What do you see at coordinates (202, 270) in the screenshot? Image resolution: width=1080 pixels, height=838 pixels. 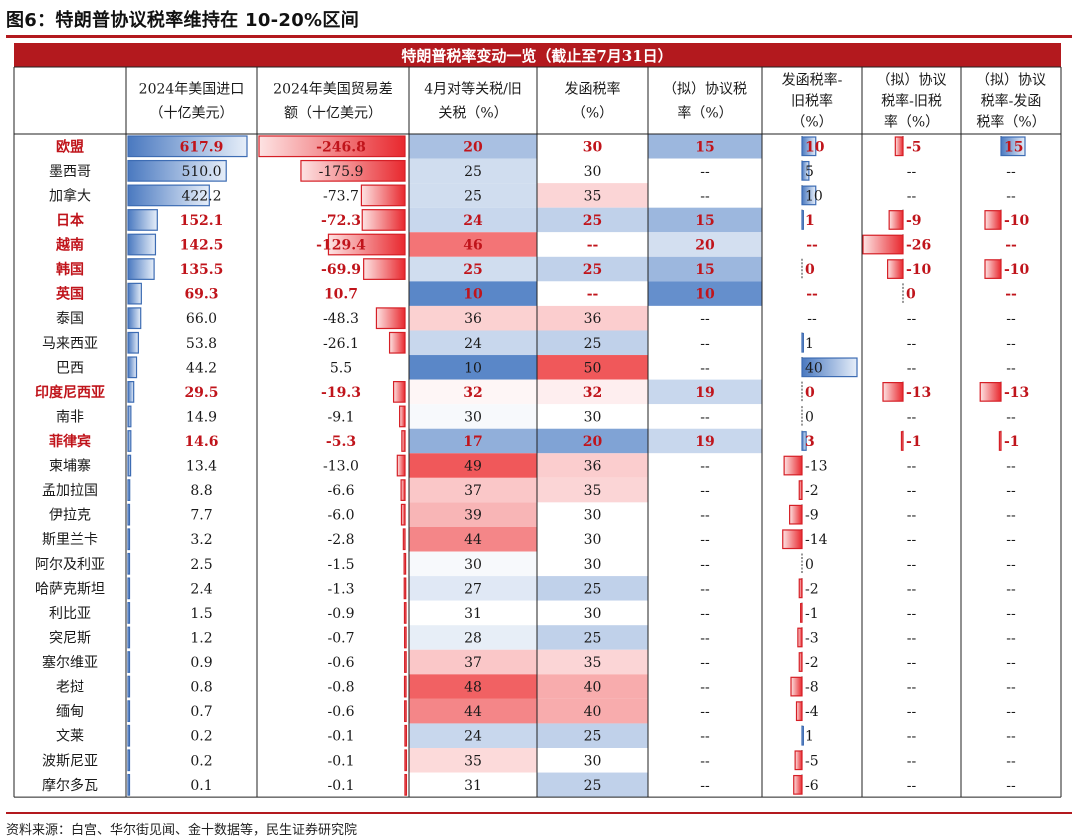 I see `imports-value: 135.5` at bounding box center [202, 270].